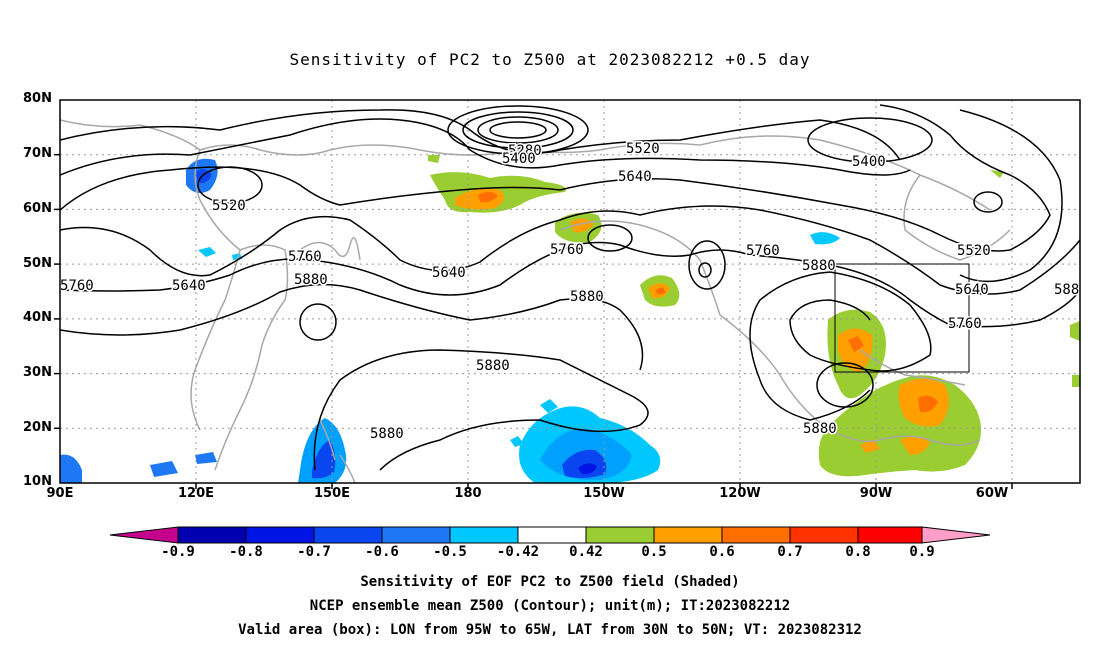 The width and height of the screenshot is (1100, 650). I want to click on colorbar-label: -0.6, so click(382, 552).